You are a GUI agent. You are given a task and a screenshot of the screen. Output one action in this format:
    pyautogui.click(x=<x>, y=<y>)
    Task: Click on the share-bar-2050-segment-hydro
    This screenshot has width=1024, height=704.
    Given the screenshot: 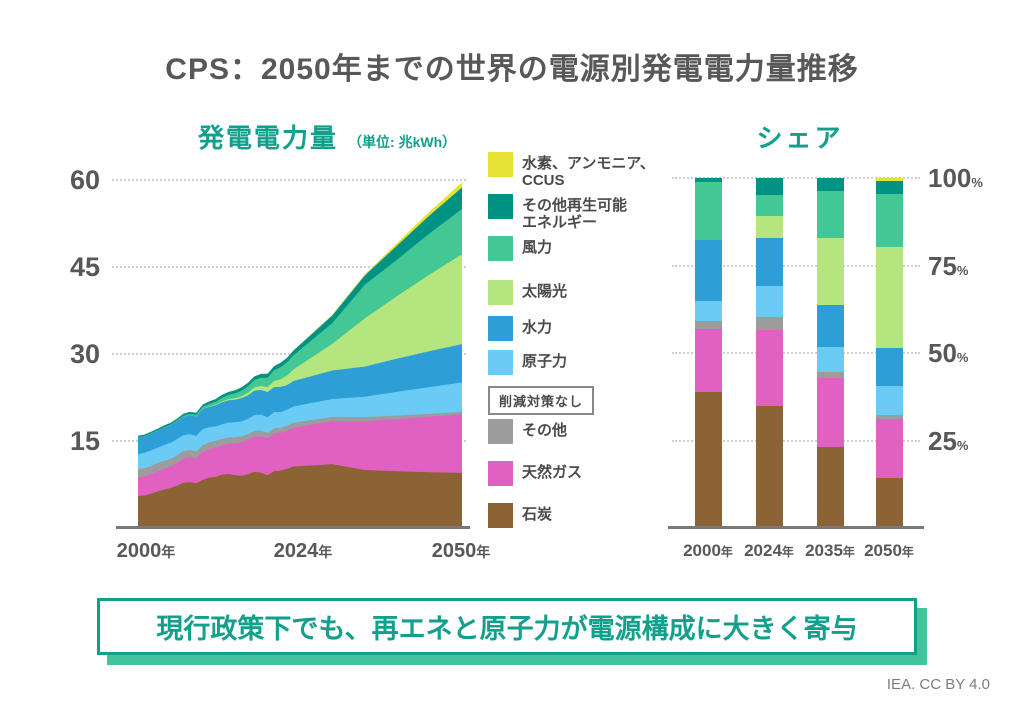 What is the action you would take?
    pyautogui.click(x=889, y=366)
    